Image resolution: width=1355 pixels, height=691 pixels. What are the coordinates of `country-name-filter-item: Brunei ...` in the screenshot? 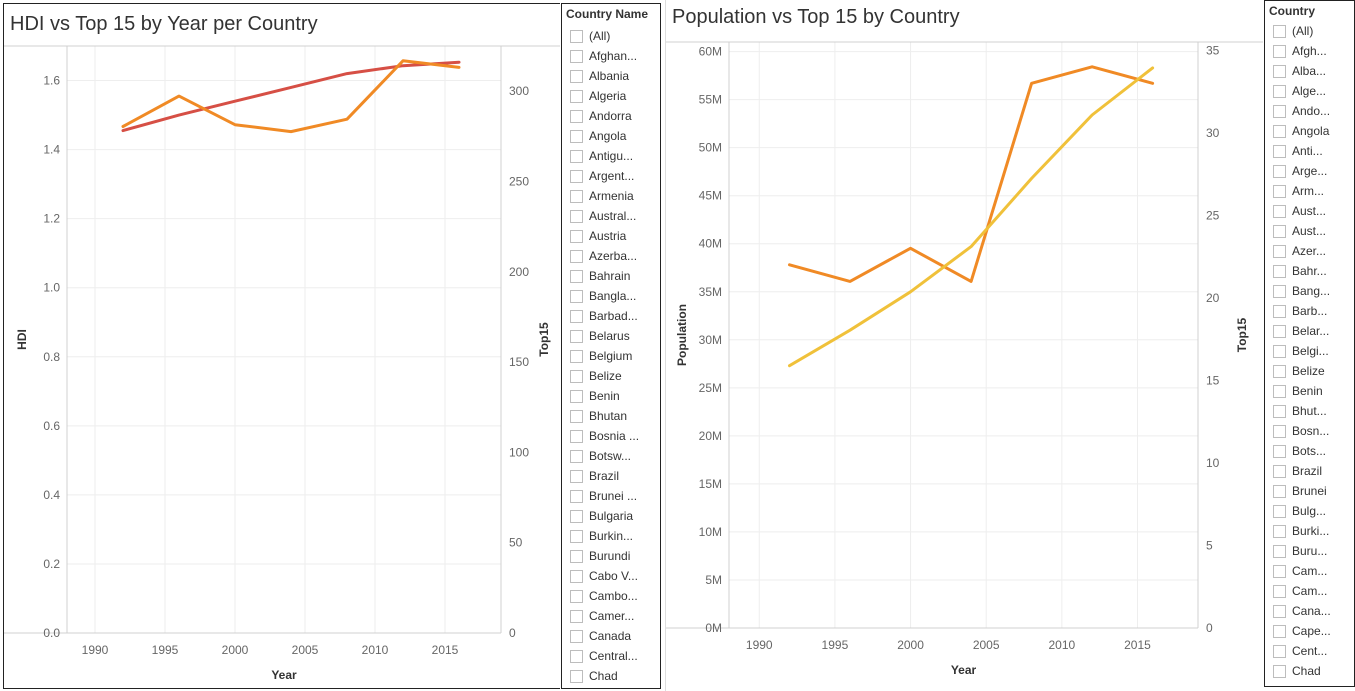 It's located at (611, 496).